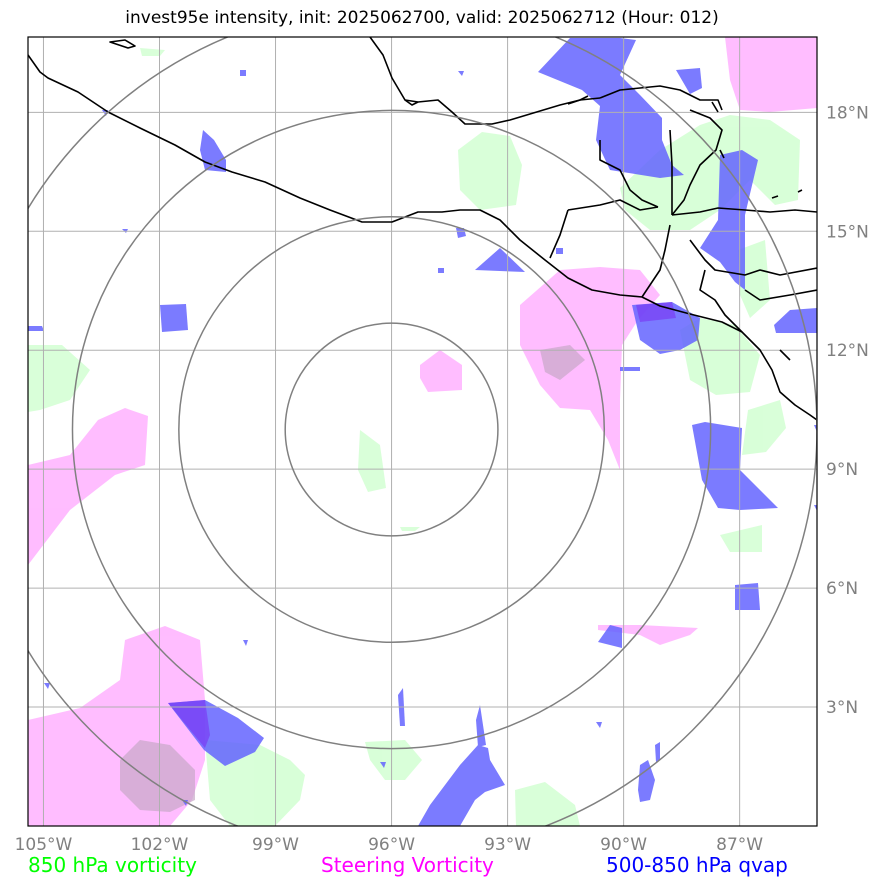 The width and height of the screenshot is (888, 891). What do you see at coordinates (275, 845) in the screenshot?
I see `longitude-tick-label: 99°W` at bounding box center [275, 845].